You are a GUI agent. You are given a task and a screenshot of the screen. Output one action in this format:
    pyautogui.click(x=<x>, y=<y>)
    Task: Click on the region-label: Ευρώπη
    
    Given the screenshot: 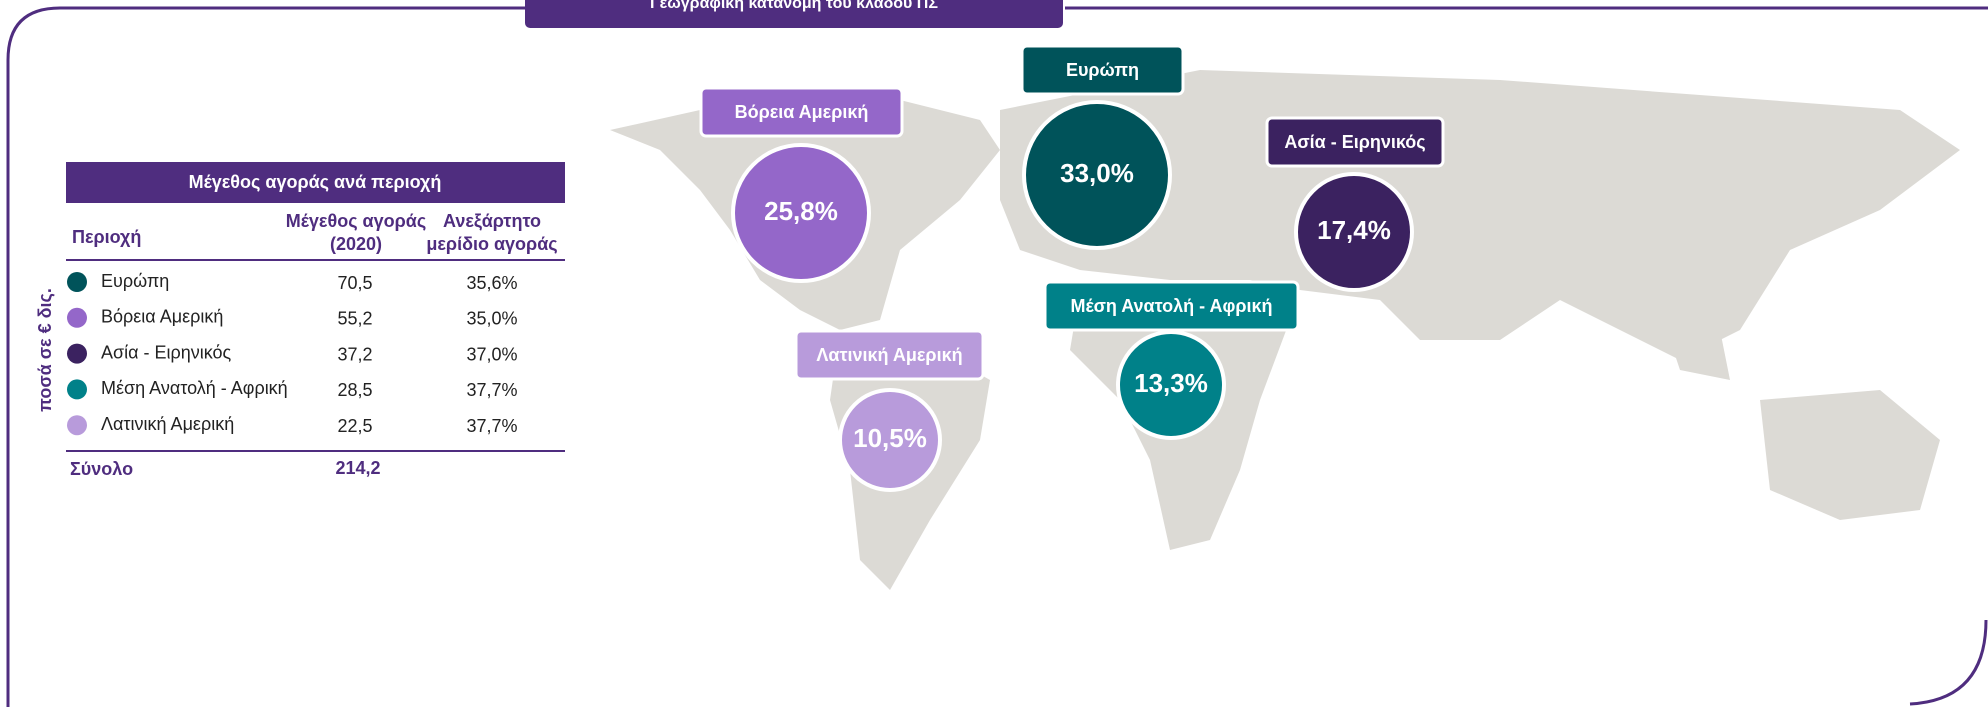 What is the action you would take?
    pyautogui.click(x=1102, y=70)
    